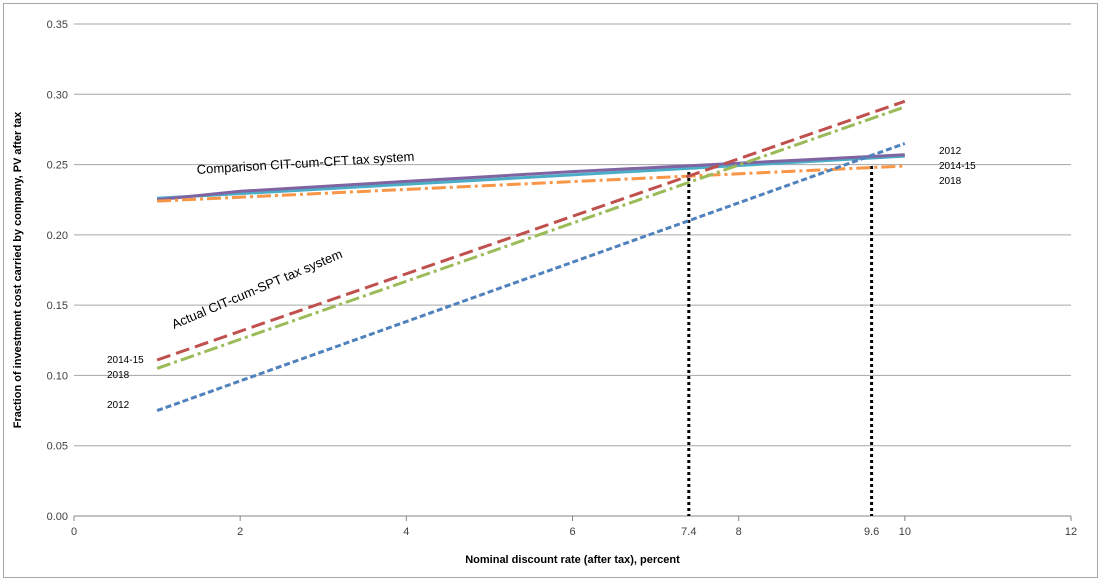  I want to click on right-label-2014-15: 2014-15, so click(957, 166).